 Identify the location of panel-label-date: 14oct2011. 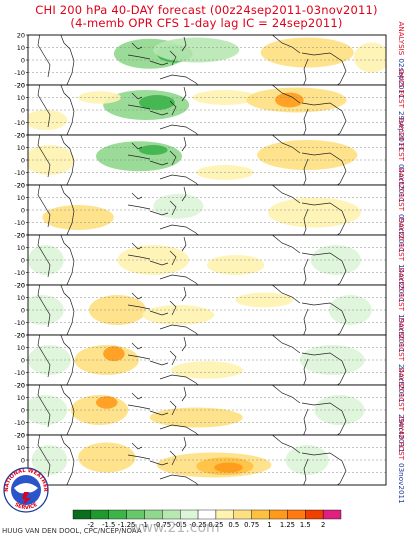
(401, 283).